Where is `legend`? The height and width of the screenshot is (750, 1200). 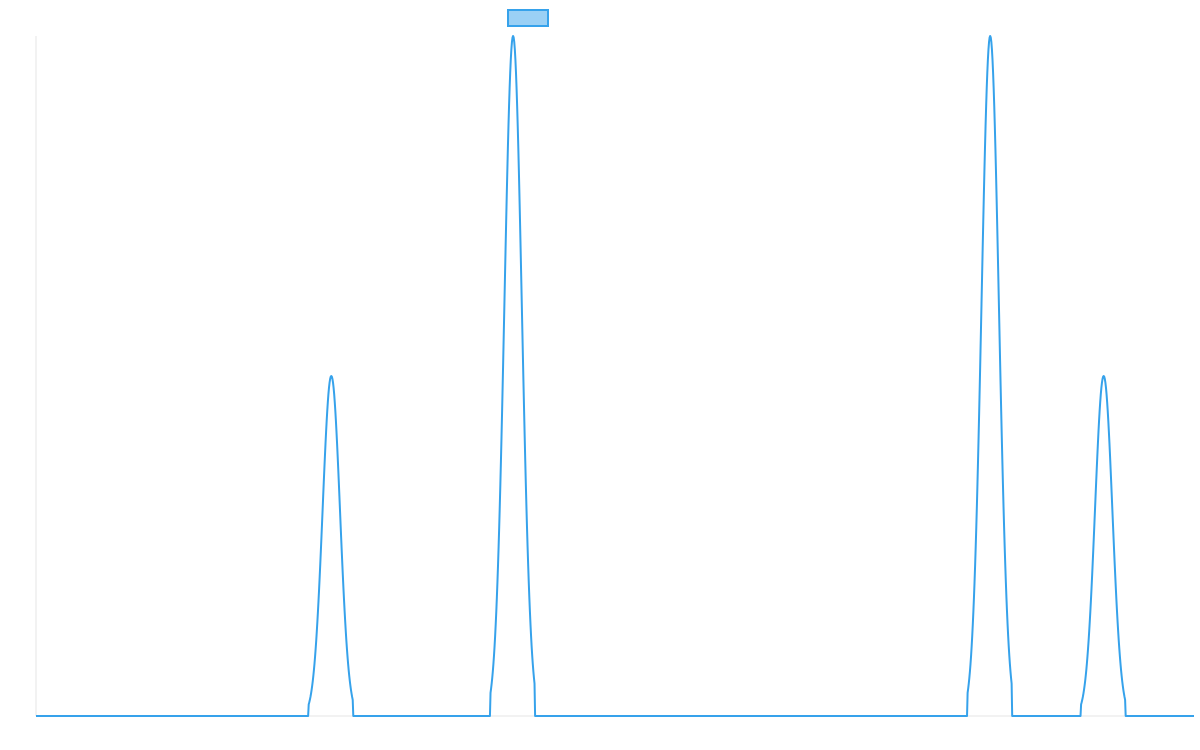 legend is located at coordinates (528, 18).